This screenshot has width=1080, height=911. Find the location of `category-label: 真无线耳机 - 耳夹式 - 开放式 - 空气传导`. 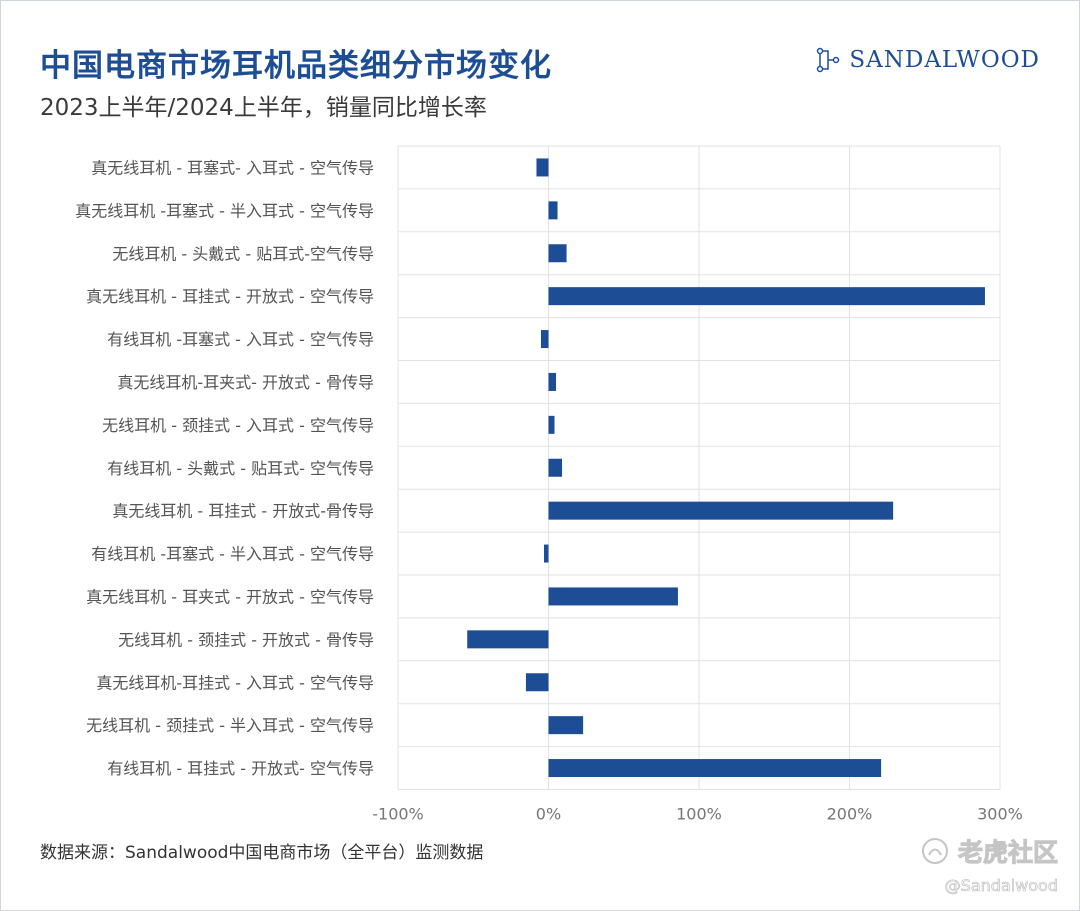

category-label: 真无线耳机 - 耳夹式 - 开放式 - 空气传导 is located at coordinates (230, 596).